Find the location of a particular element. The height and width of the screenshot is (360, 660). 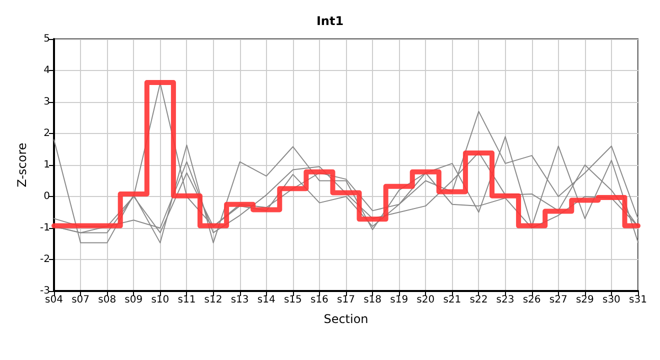

y-tick-label: 1 is located at coordinates (47, 165).